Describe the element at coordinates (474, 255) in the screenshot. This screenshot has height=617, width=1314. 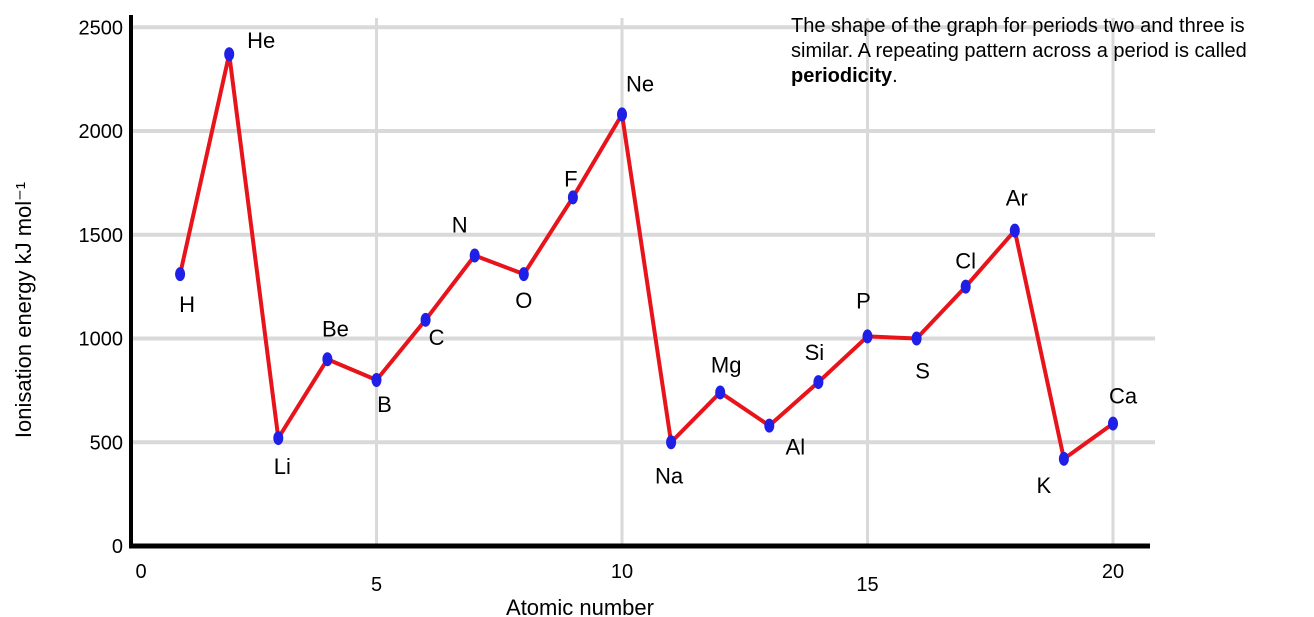
I see `data-point-n` at that location.